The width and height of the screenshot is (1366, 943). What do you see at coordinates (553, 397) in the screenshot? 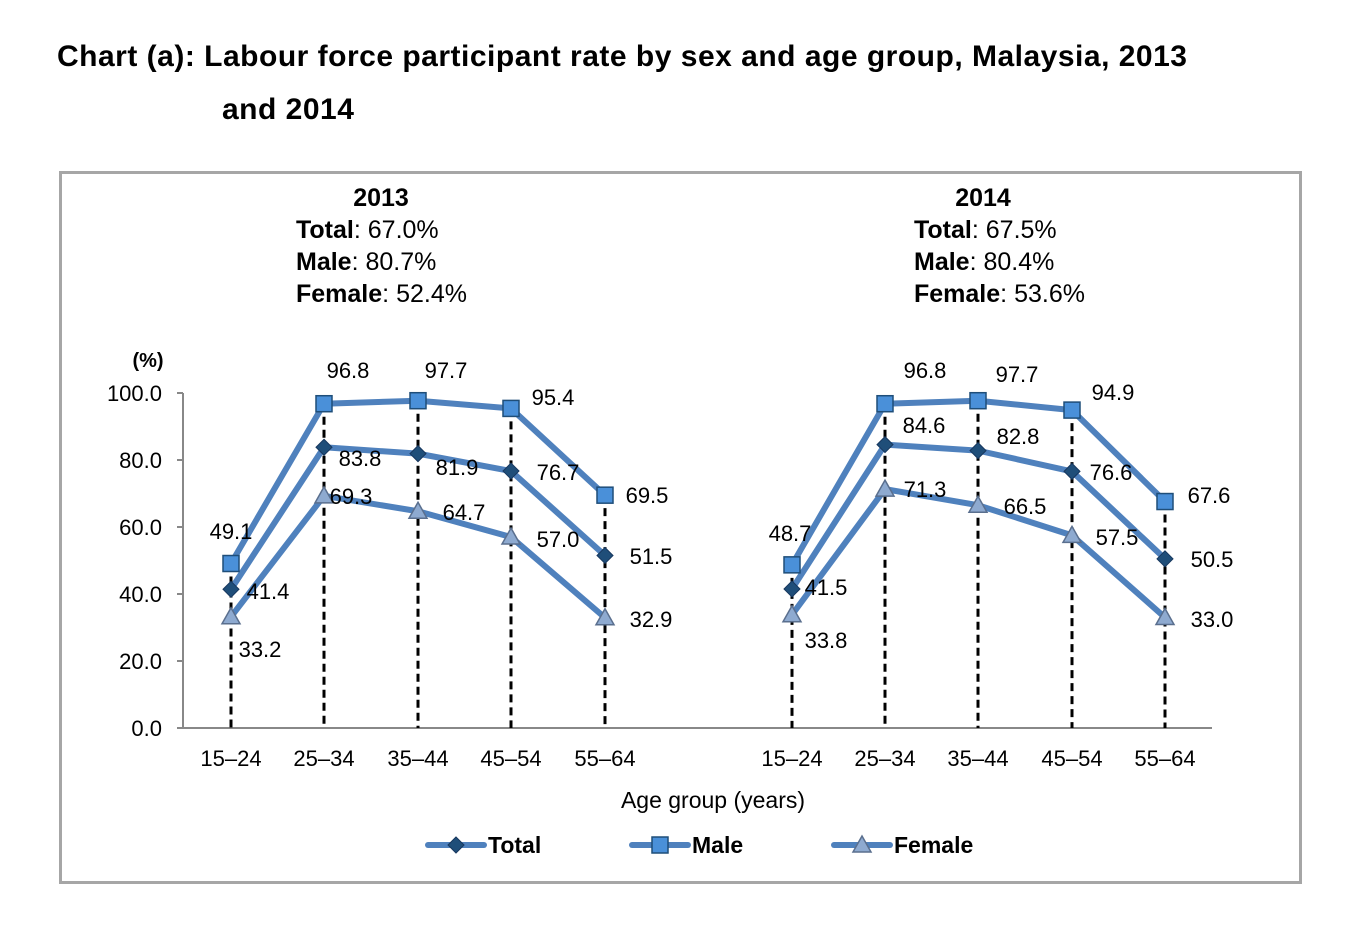
I see `data-label: 95.4` at bounding box center [553, 397].